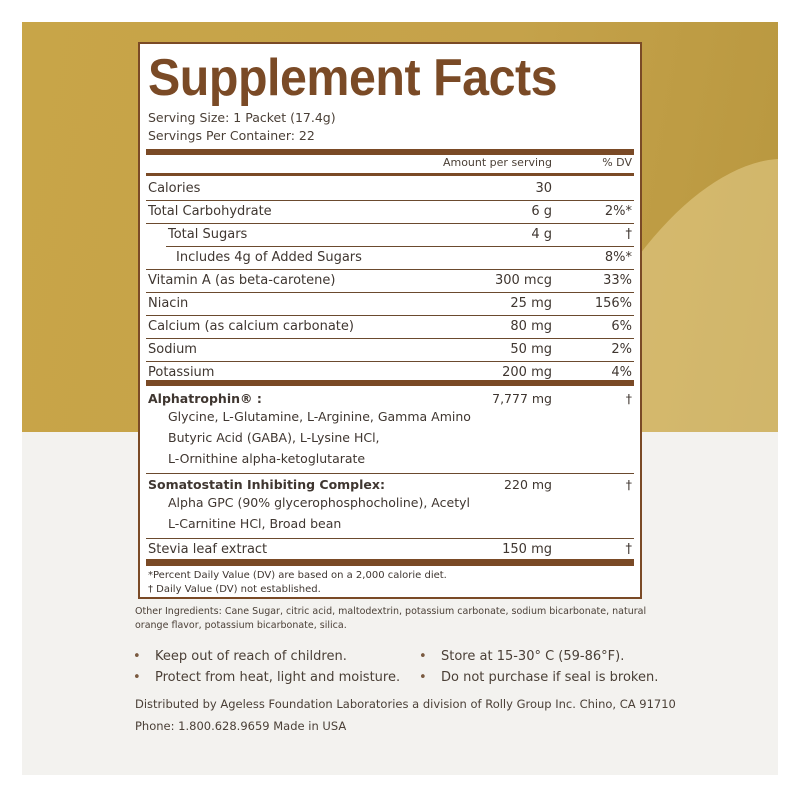  What do you see at coordinates (267, 458) in the screenshot?
I see `blend-ingredient-line: L-Ornithine alpha-ketoglutarate` at bounding box center [267, 458].